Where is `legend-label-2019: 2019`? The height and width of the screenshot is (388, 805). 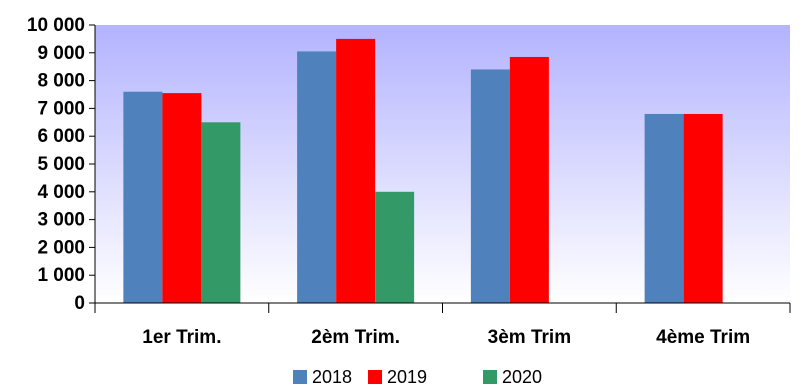 legend-label-2019: 2019 is located at coordinates (407, 377).